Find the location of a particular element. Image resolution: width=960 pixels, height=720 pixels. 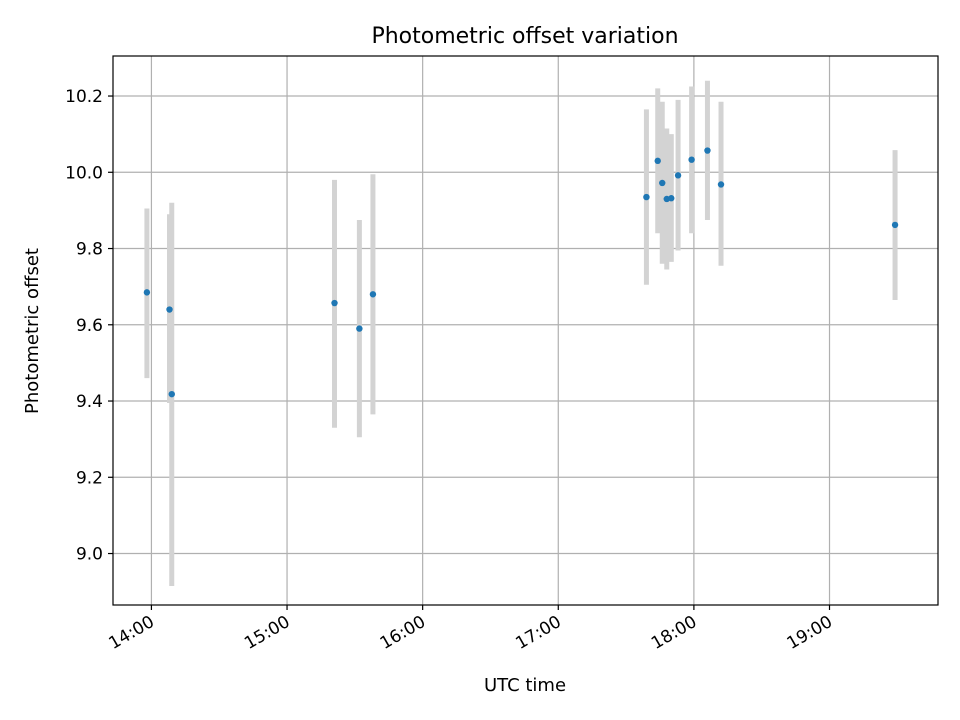

y-tick-label: 9.6 is located at coordinates (89, 326).